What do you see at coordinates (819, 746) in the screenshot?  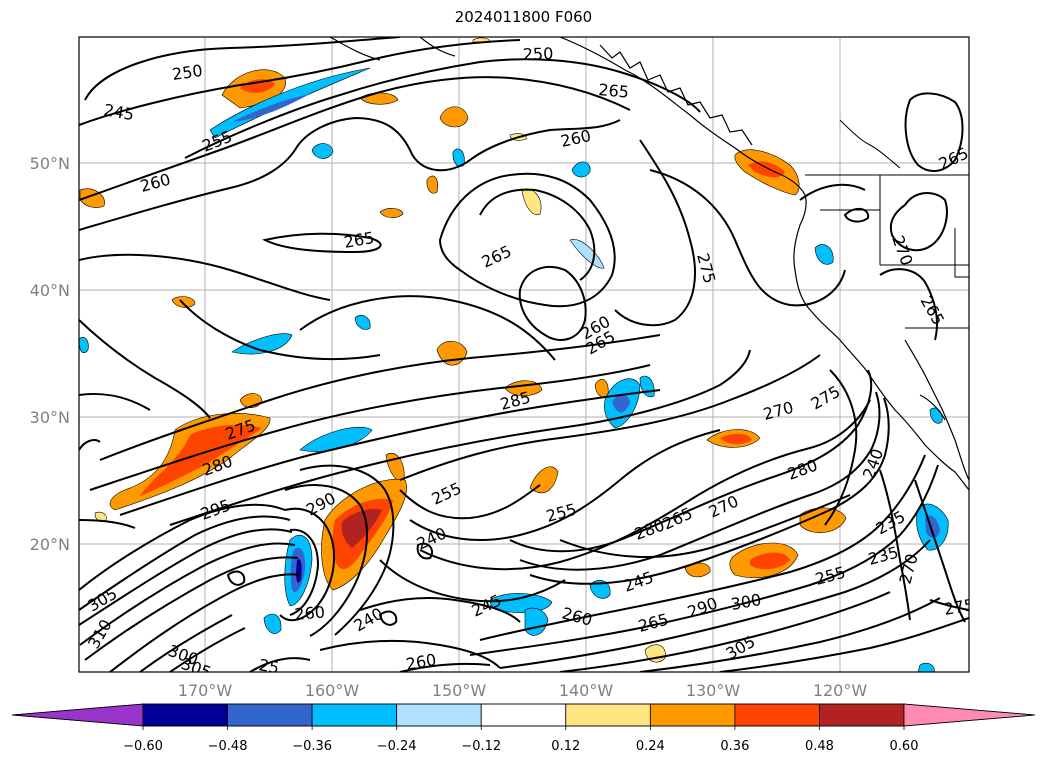 I see `colorbar-tick-label: 0.48` at bounding box center [819, 746].